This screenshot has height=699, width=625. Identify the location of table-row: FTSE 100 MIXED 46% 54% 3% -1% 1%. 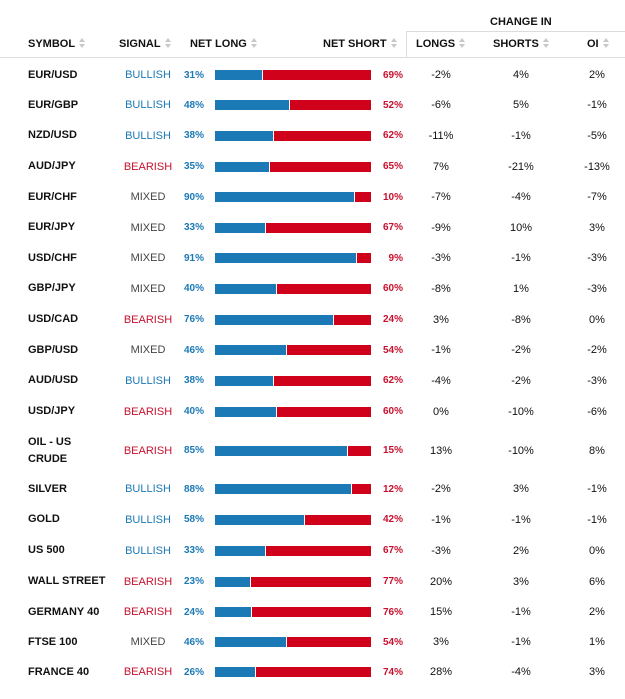
(312, 642).